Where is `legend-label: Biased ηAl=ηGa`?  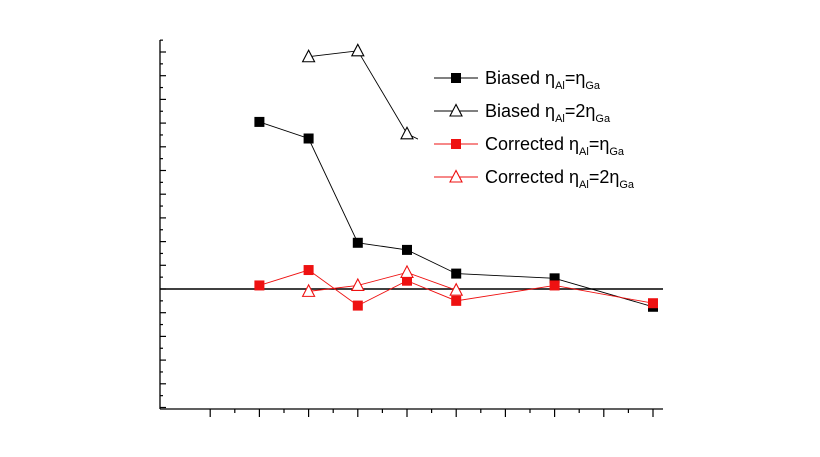 legend-label: Biased ηAl=ηGa is located at coordinates (543, 80).